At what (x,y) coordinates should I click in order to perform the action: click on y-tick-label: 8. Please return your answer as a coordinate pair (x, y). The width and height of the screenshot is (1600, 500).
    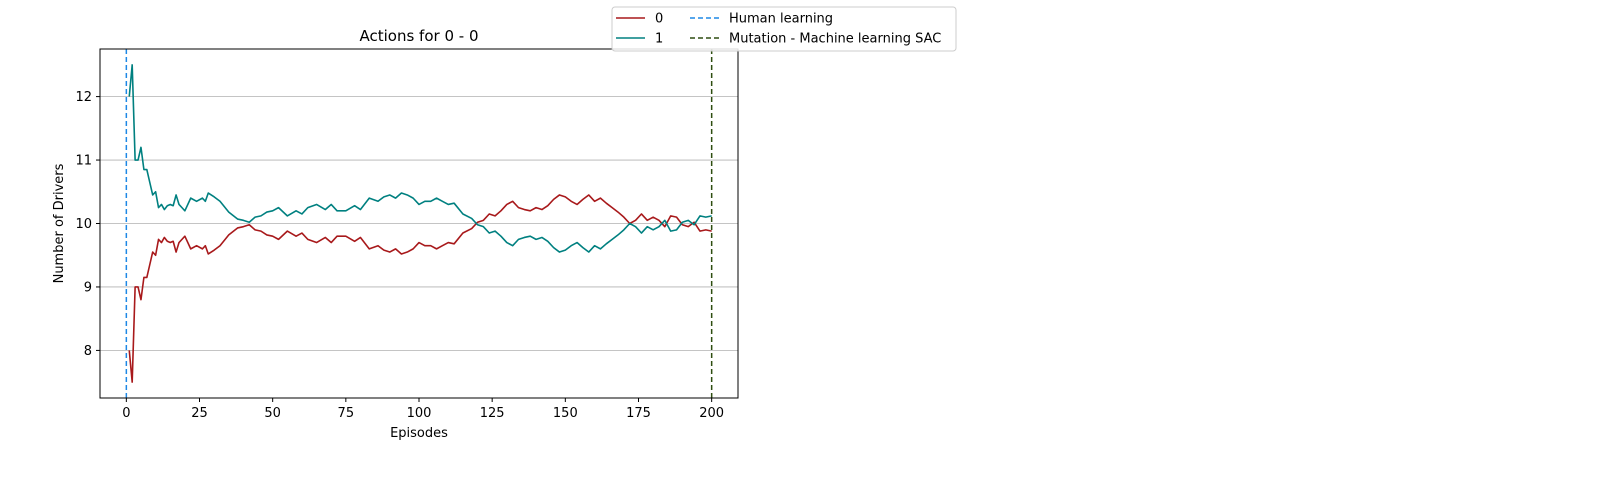
    Looking at the image, I should click on (88, 351).